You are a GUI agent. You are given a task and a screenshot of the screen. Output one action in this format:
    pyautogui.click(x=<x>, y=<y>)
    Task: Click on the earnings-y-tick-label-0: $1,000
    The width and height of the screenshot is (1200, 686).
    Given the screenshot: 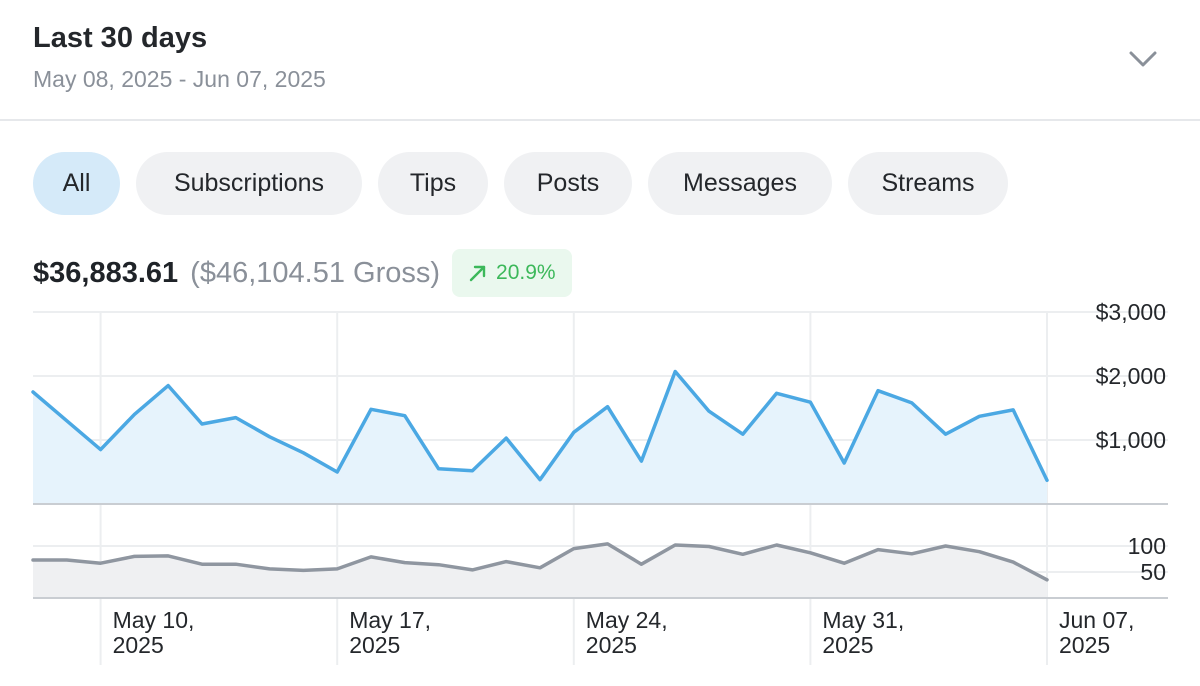 What is the action you would take?
    pyautogui.click(x=1131, y=440)
    